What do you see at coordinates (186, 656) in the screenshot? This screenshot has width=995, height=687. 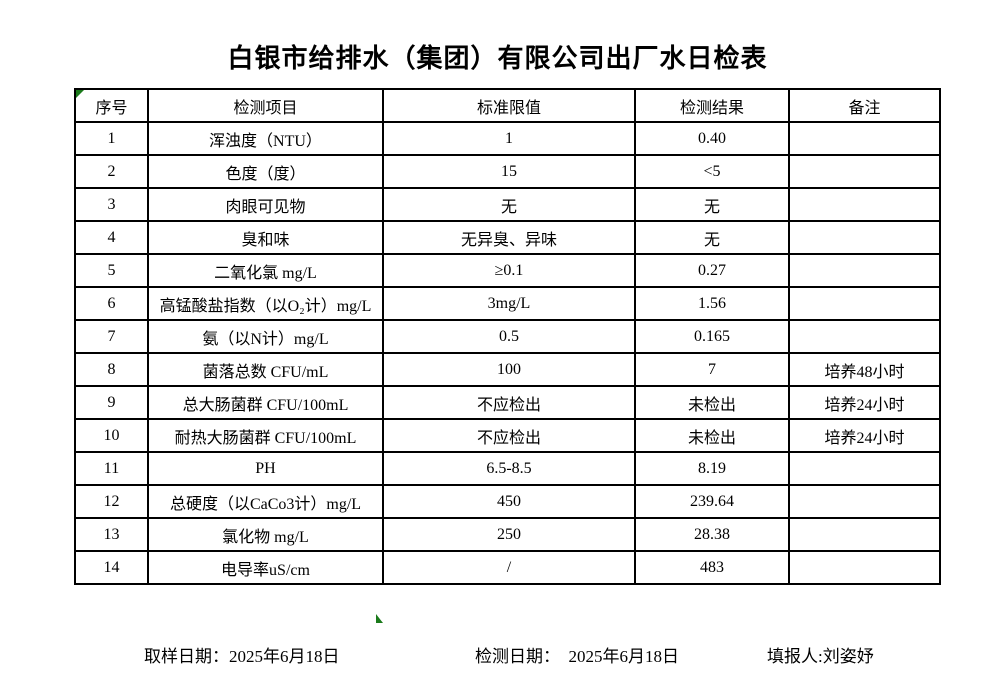 I see `sampling-date-label: 取样日期：` at bounding box center [186, 656].